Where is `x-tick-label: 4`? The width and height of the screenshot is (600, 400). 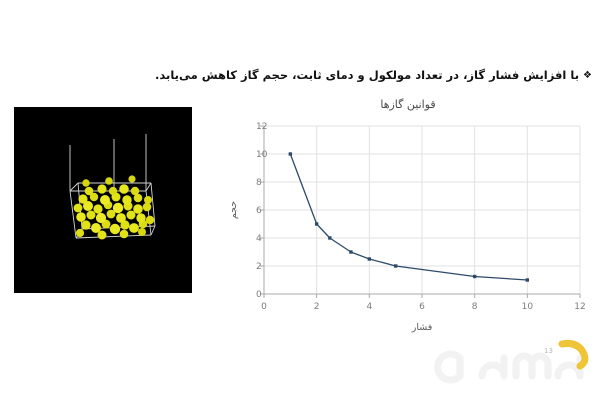 x-tick-label: 4 is located at coordinates (369, 307).